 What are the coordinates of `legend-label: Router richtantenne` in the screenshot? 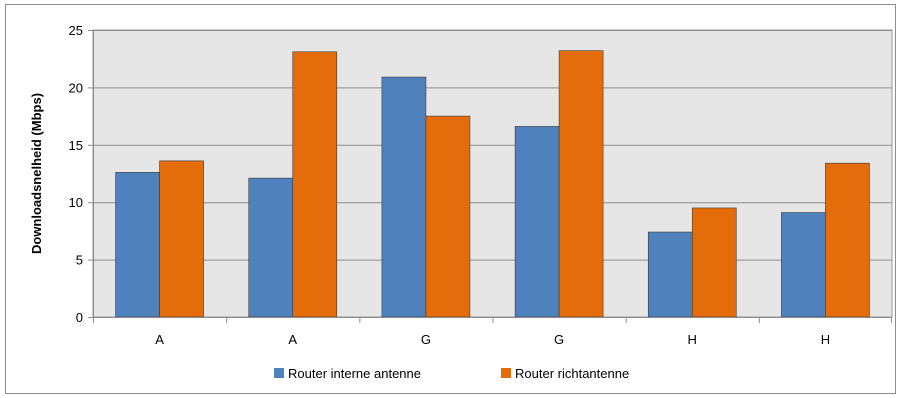 It's located at (572, 373).